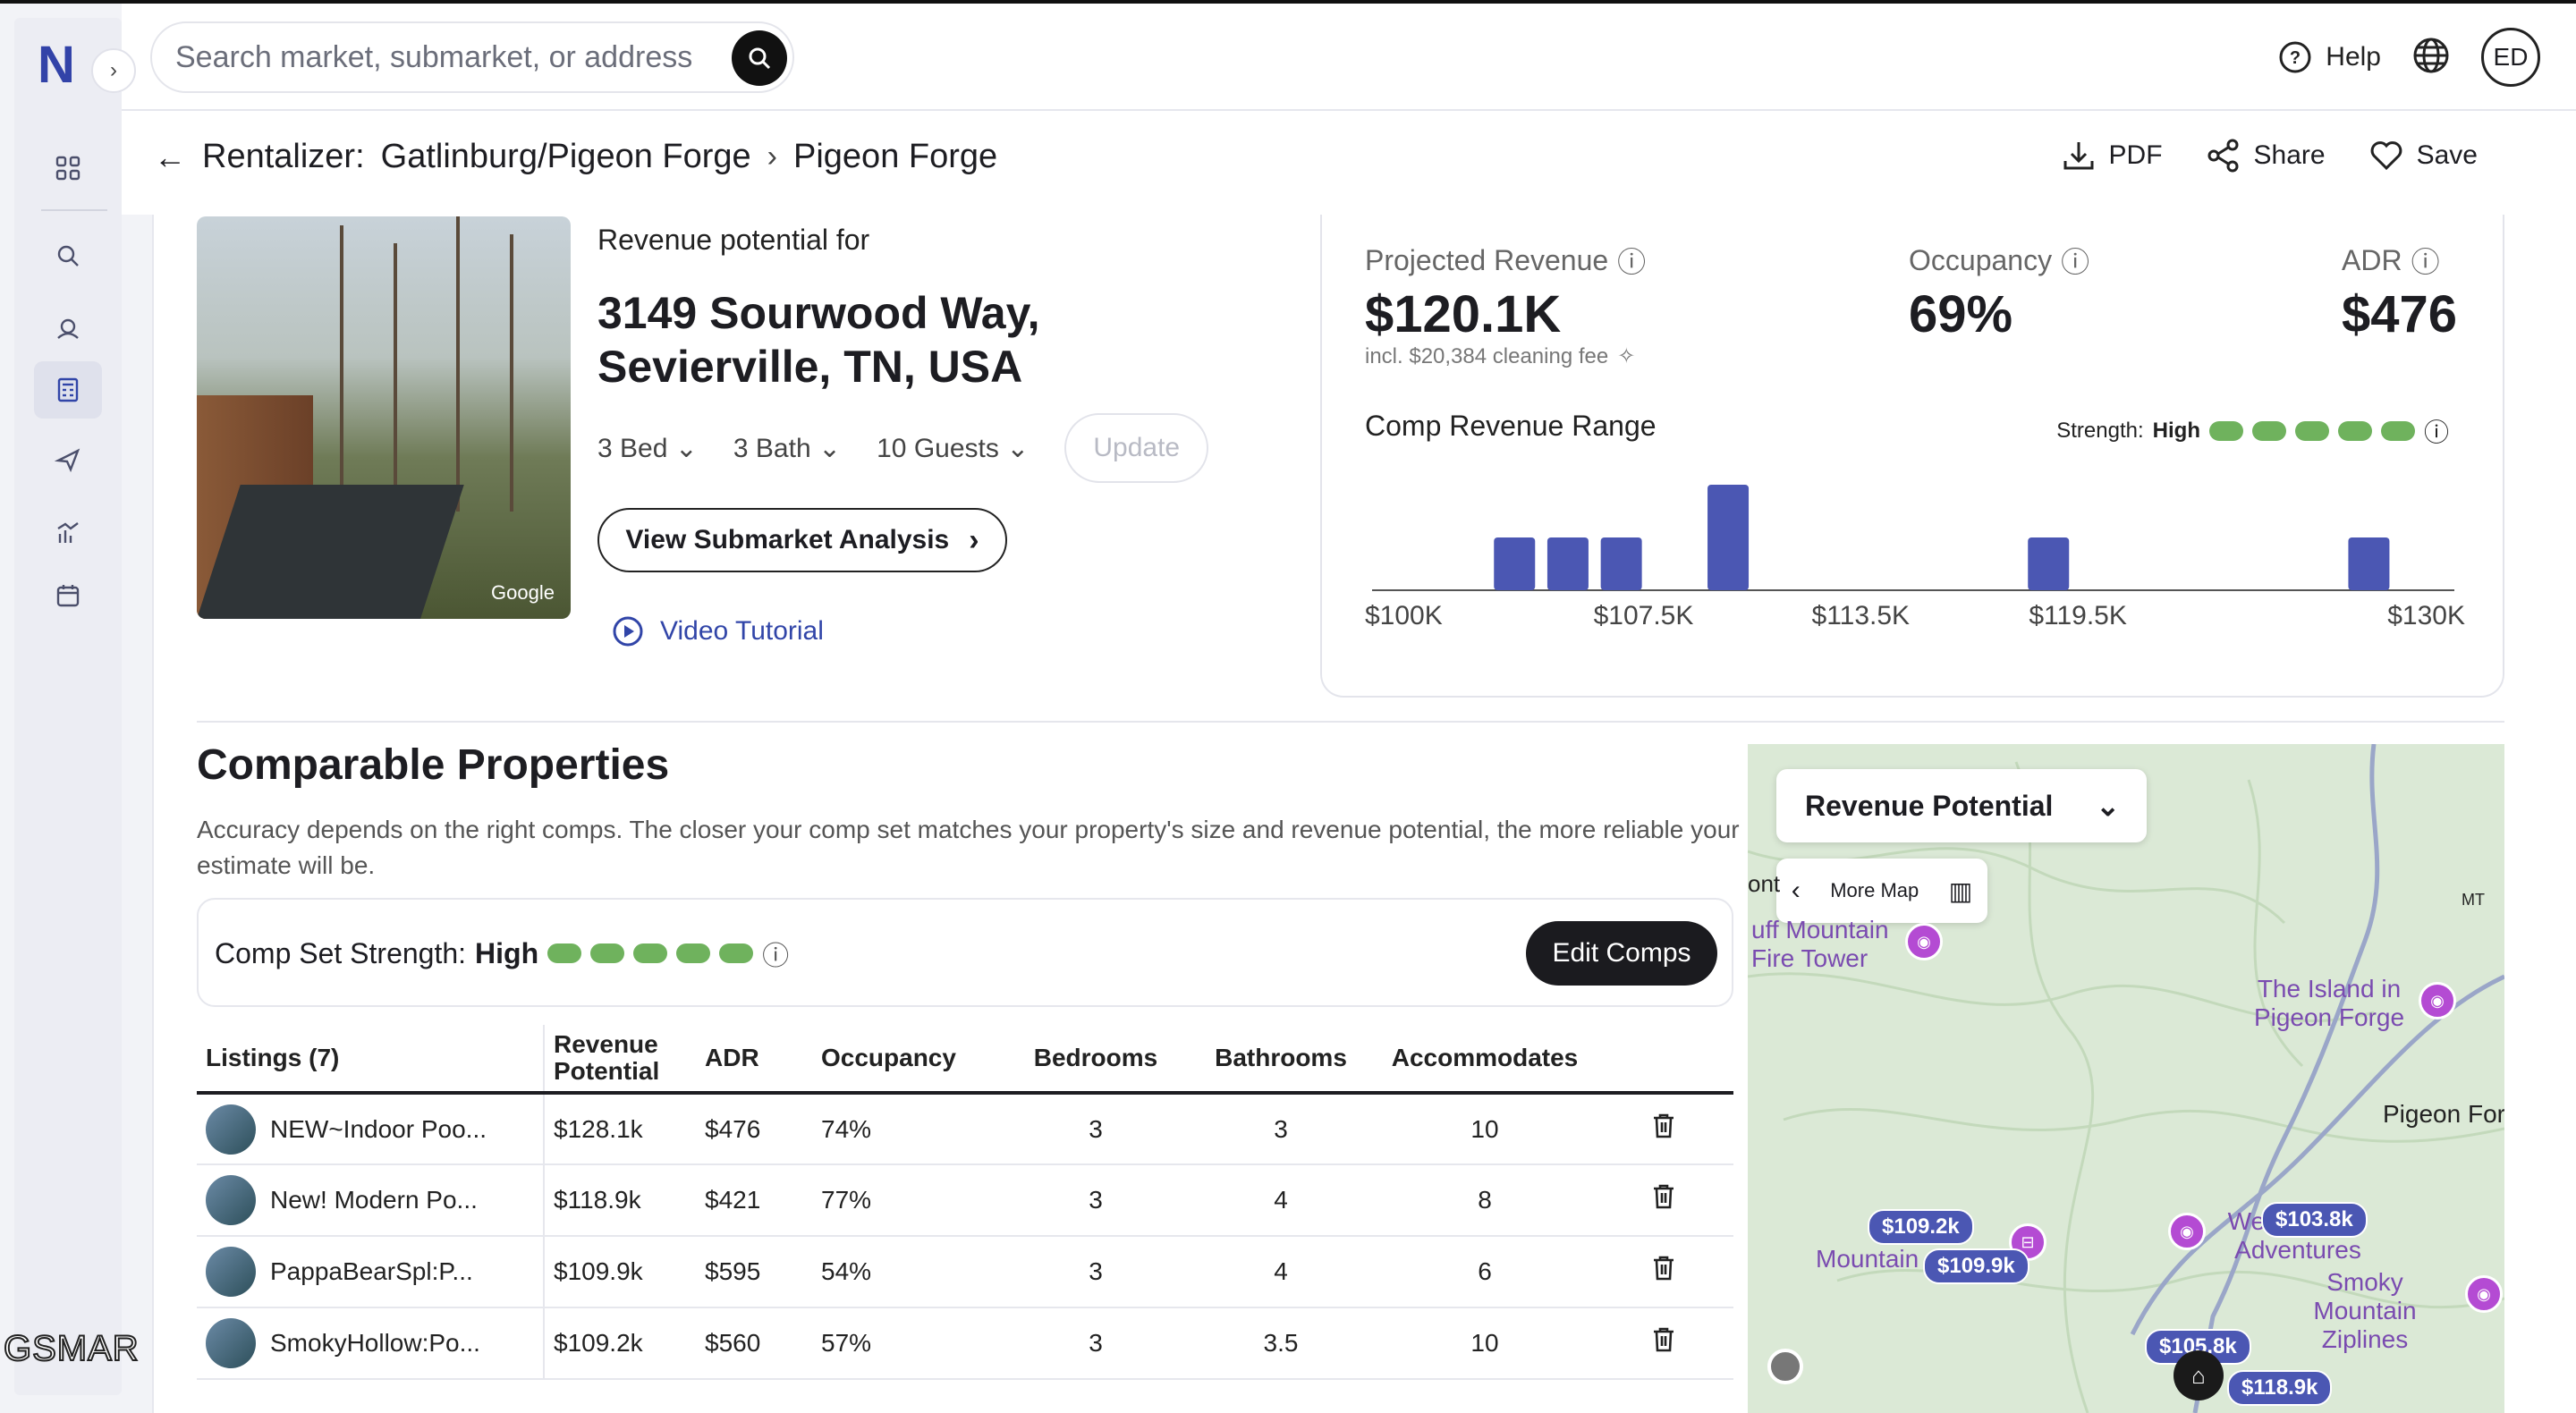 This screenshot has height=1413, width=2576. What do you see at coordinates (895, 156) in the screenshot?
I see `breadcrumb-submarket: Pigeon Forge` at bounding box center [895, 156].